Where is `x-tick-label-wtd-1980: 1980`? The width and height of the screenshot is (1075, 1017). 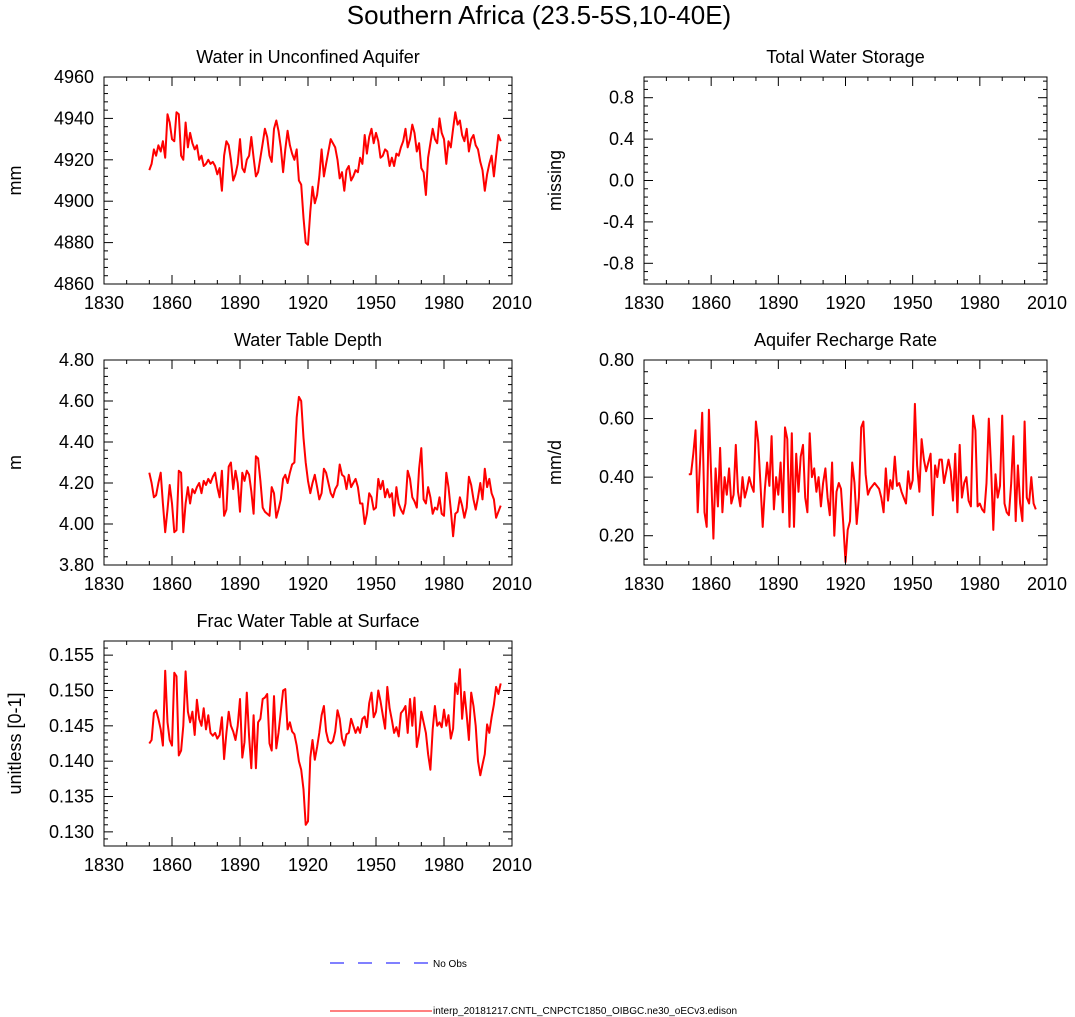 x-tick-label-wtd-1980: 1980 is located at coordinates (444, 584).